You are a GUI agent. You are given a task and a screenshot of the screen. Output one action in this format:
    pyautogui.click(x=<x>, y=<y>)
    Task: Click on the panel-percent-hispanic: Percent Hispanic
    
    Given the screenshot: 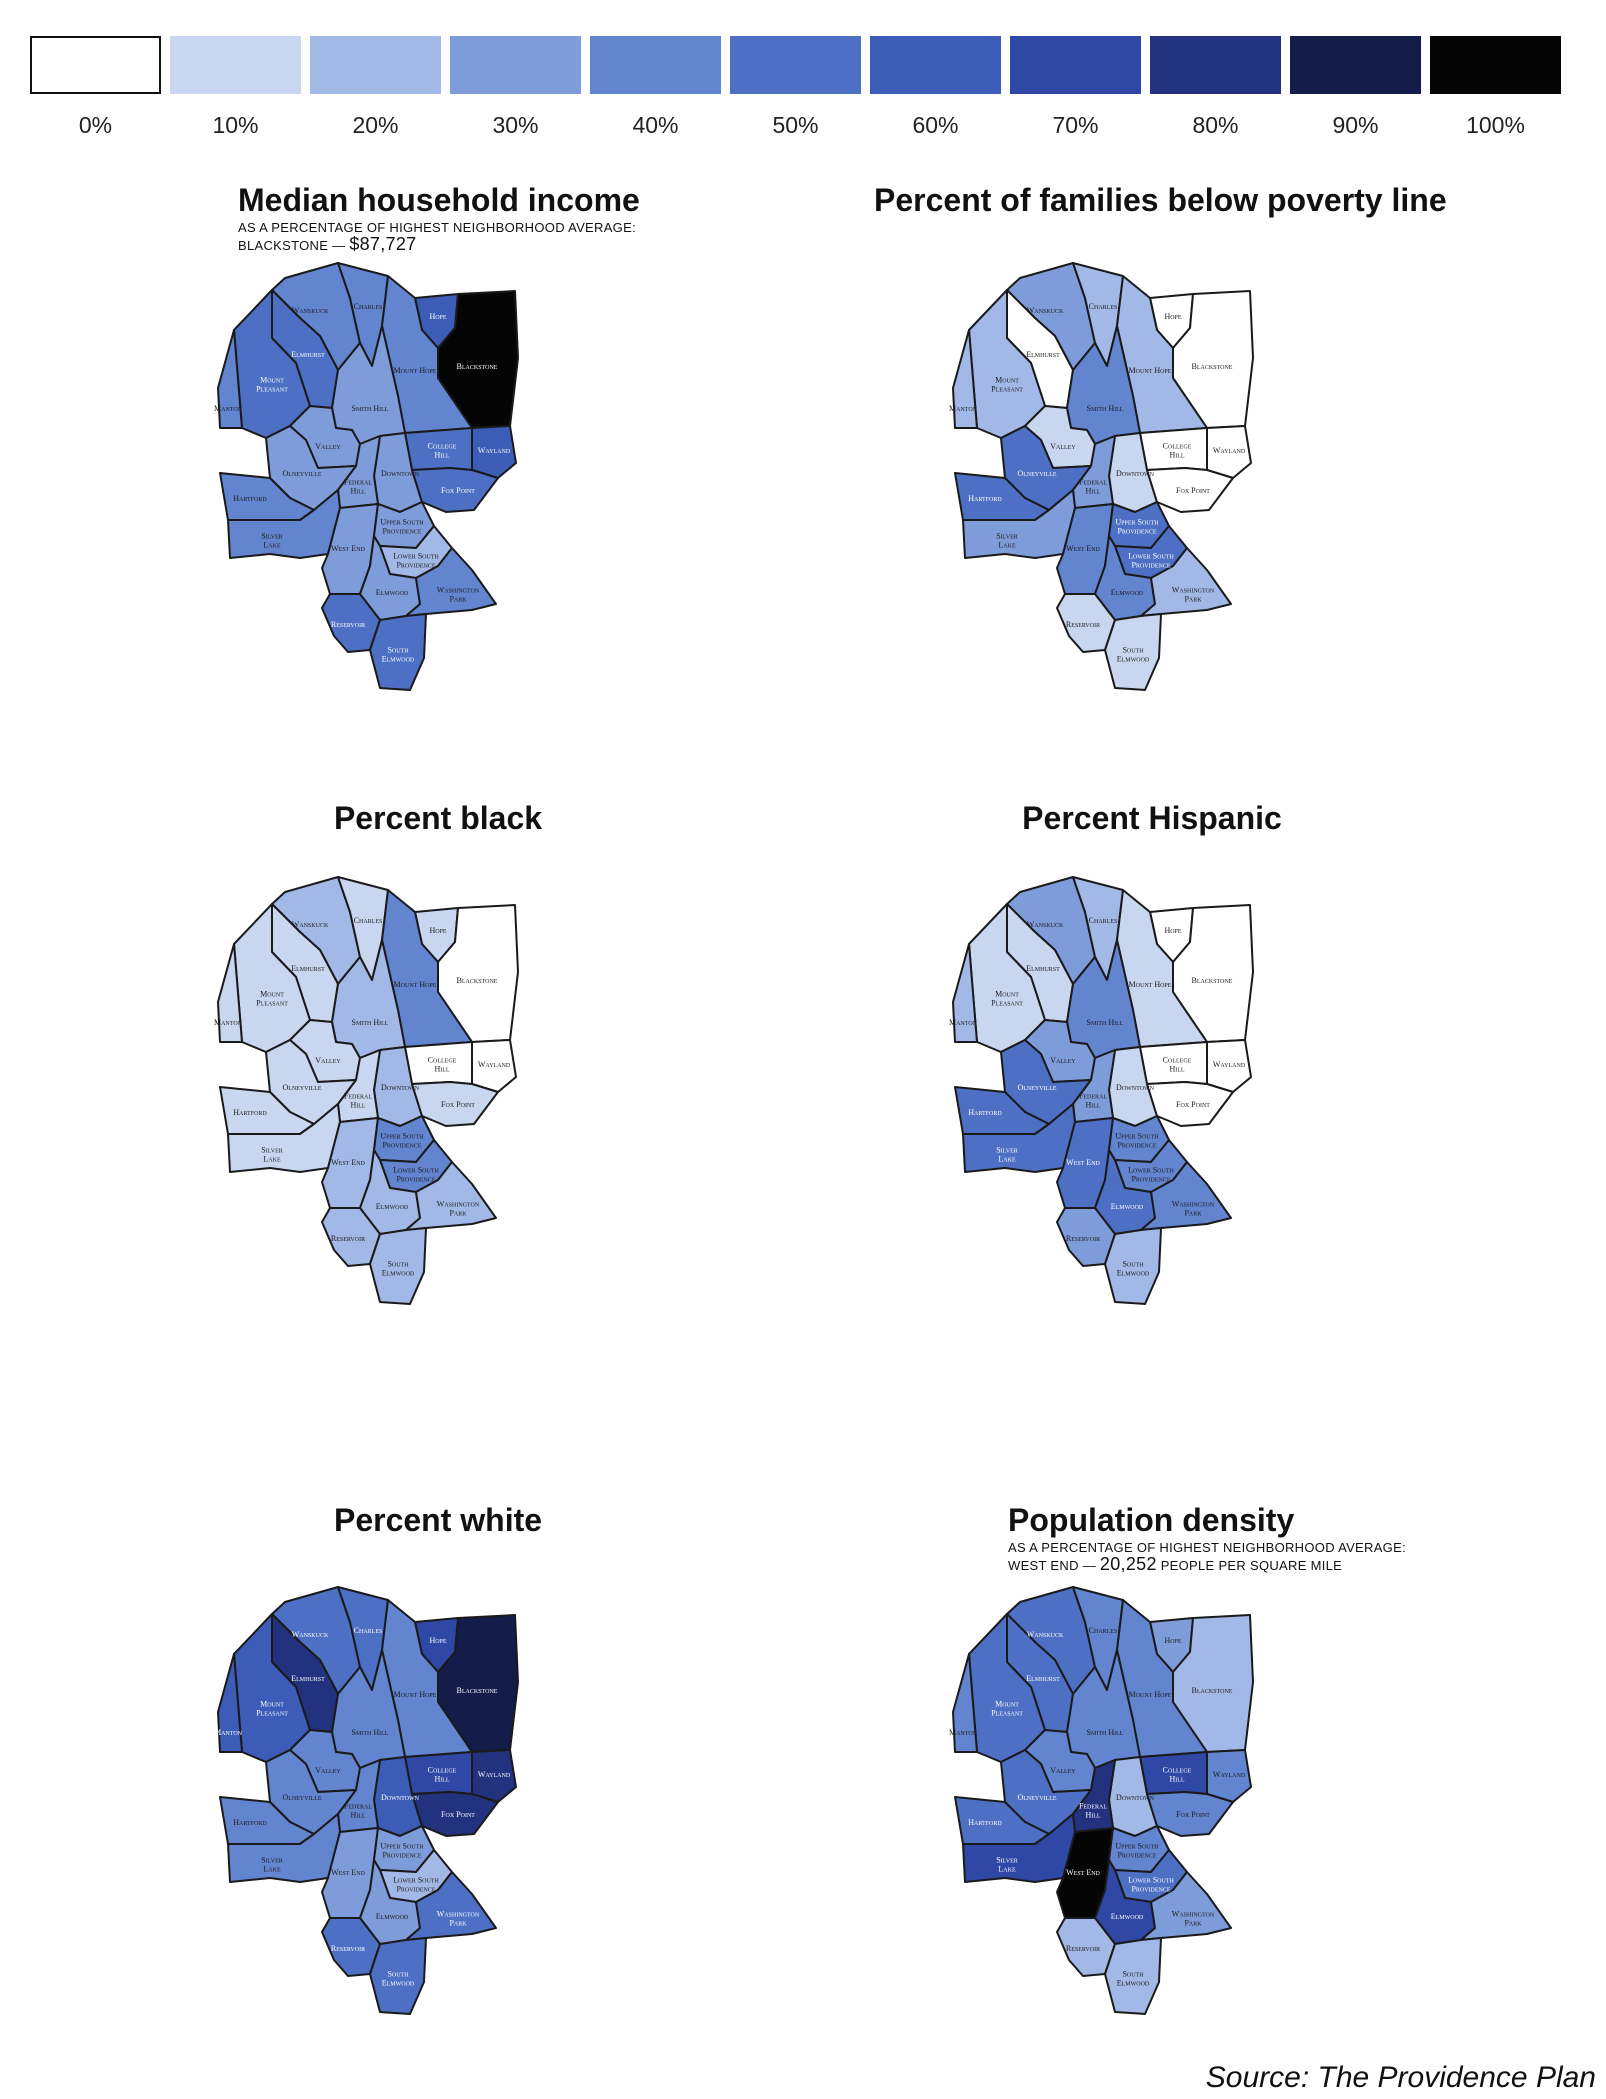 What is the action you would take?
    pyautogui.click(x=1152, y=818)
    